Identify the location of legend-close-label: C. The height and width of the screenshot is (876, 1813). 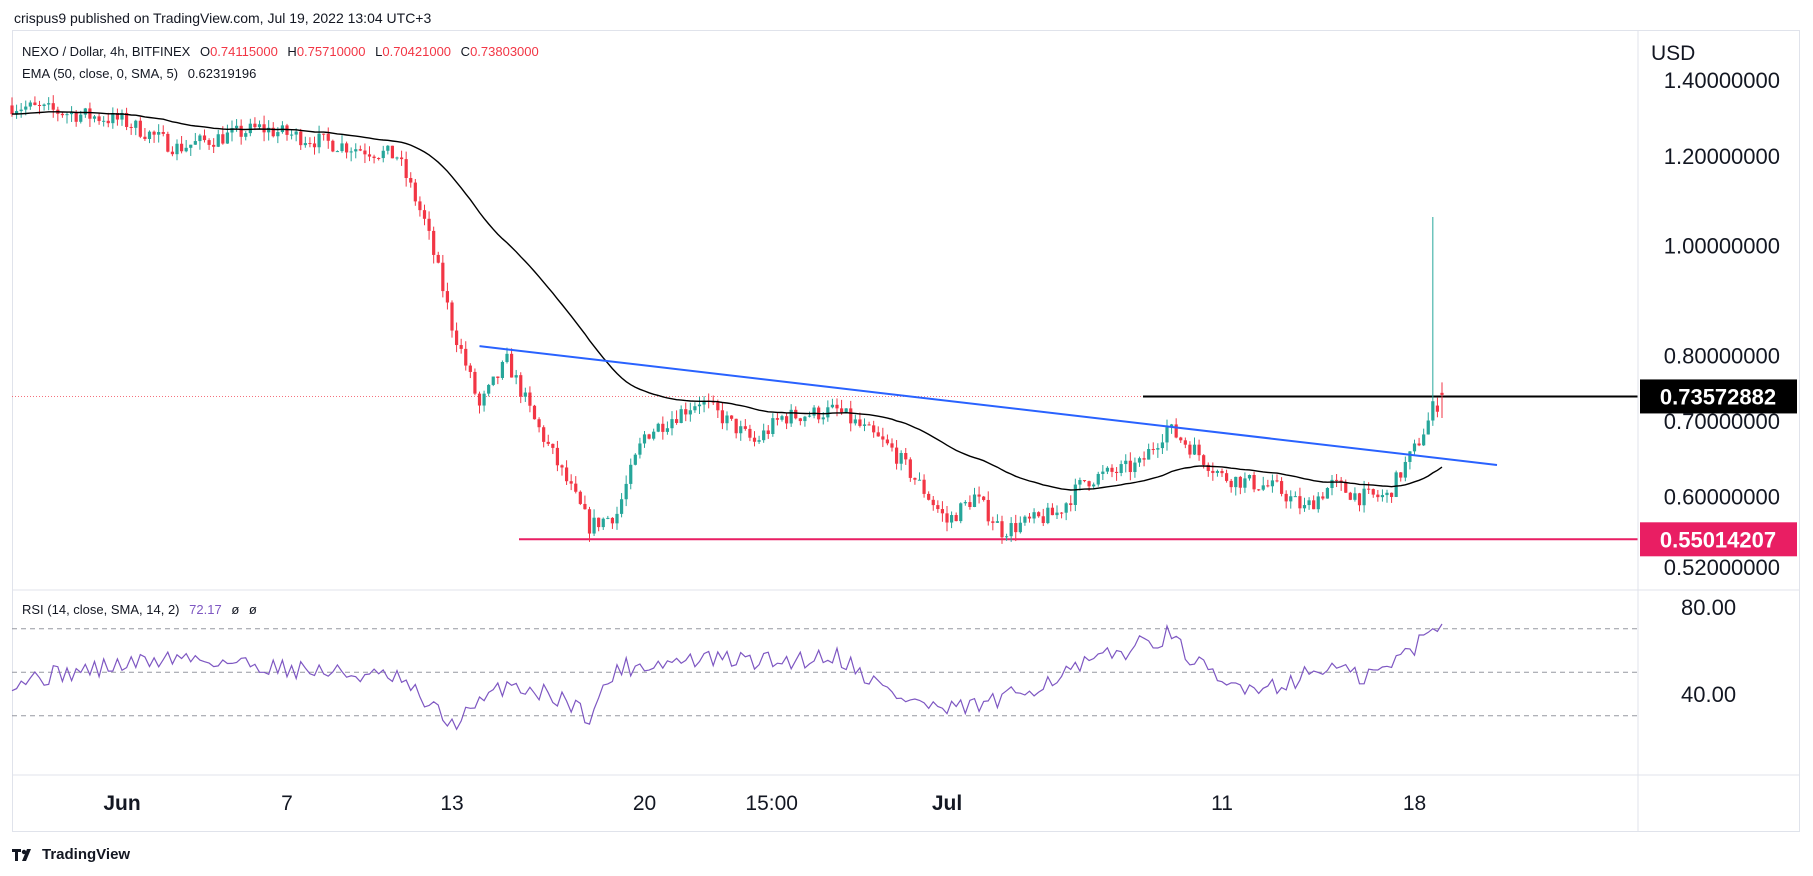
(465, 51).